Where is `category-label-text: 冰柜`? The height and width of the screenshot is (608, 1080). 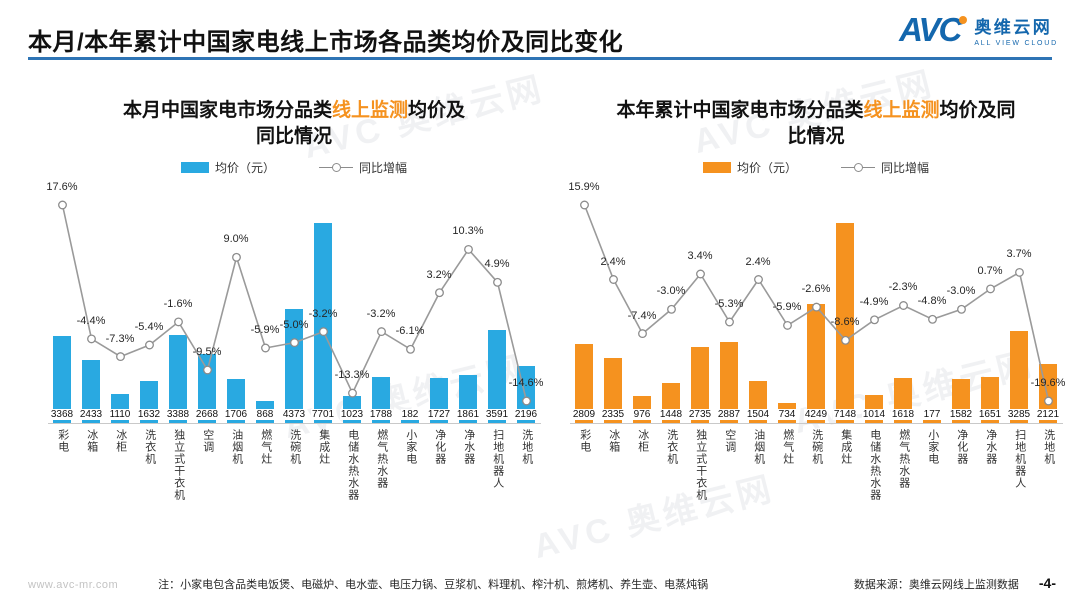 category-label-text: 冰柜 is located at coordinates (642, 441).